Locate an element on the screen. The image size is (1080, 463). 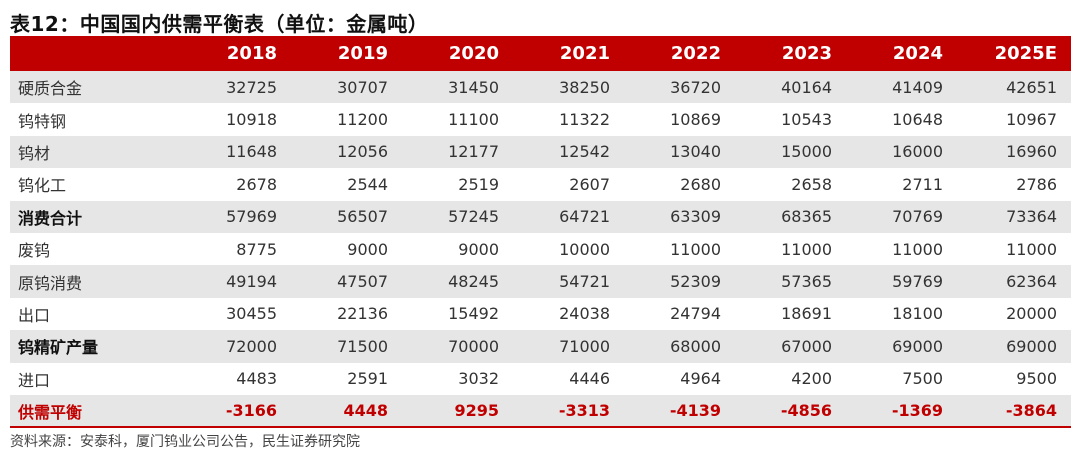
table-cell: 48245 is located at coordinates (473, 282).